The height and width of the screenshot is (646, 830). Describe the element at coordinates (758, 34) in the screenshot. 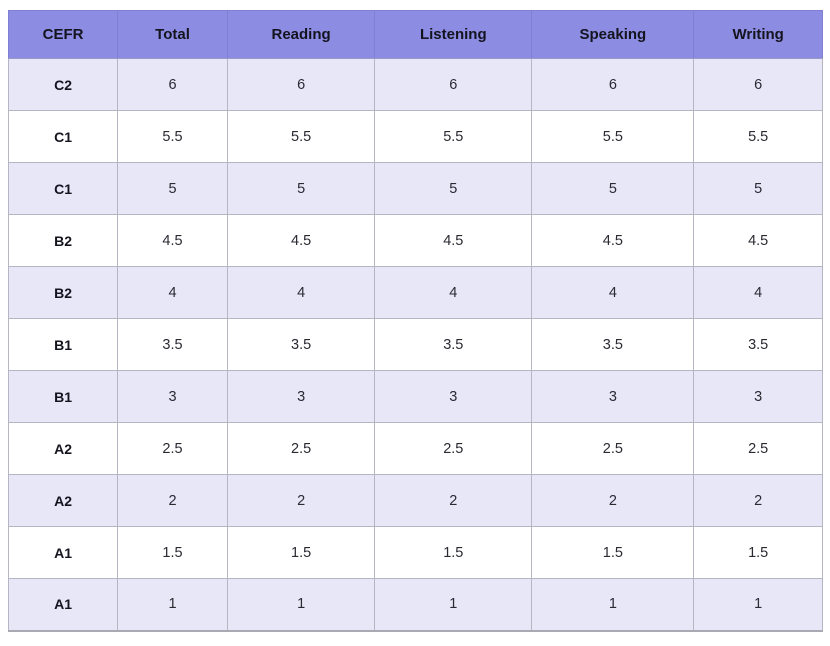

I see `column-header-writing: Writing` at that location.